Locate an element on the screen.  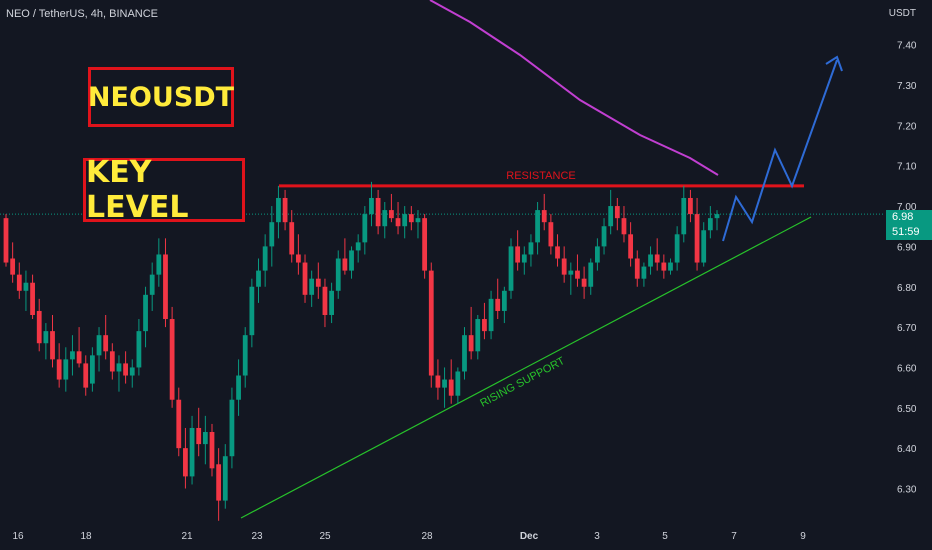
bar-countdown-tag: 51:59 is located at coordinates (909, 232).